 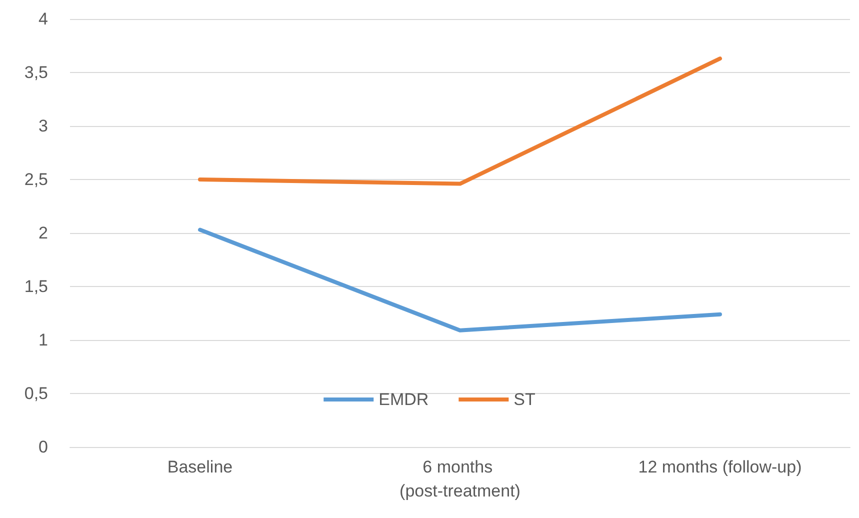 What do you see at coordinates (36, 179) in the screenshot?
I see `y-tick-label: 2,5` at bounding box center [36, 179].